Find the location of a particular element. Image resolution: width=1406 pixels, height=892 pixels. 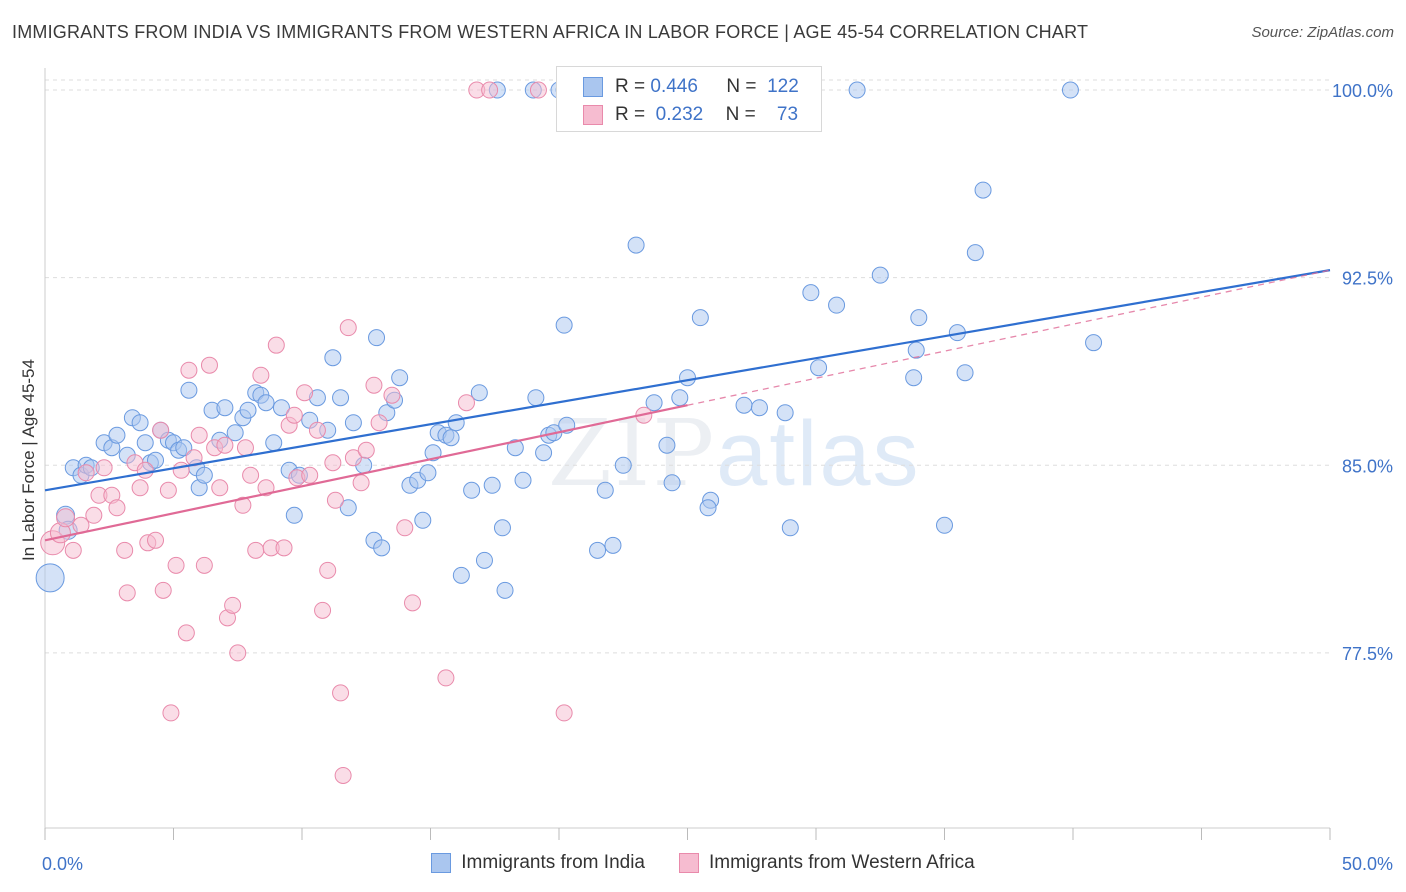

legend-india-swatch is located at coordinates (441, 863).